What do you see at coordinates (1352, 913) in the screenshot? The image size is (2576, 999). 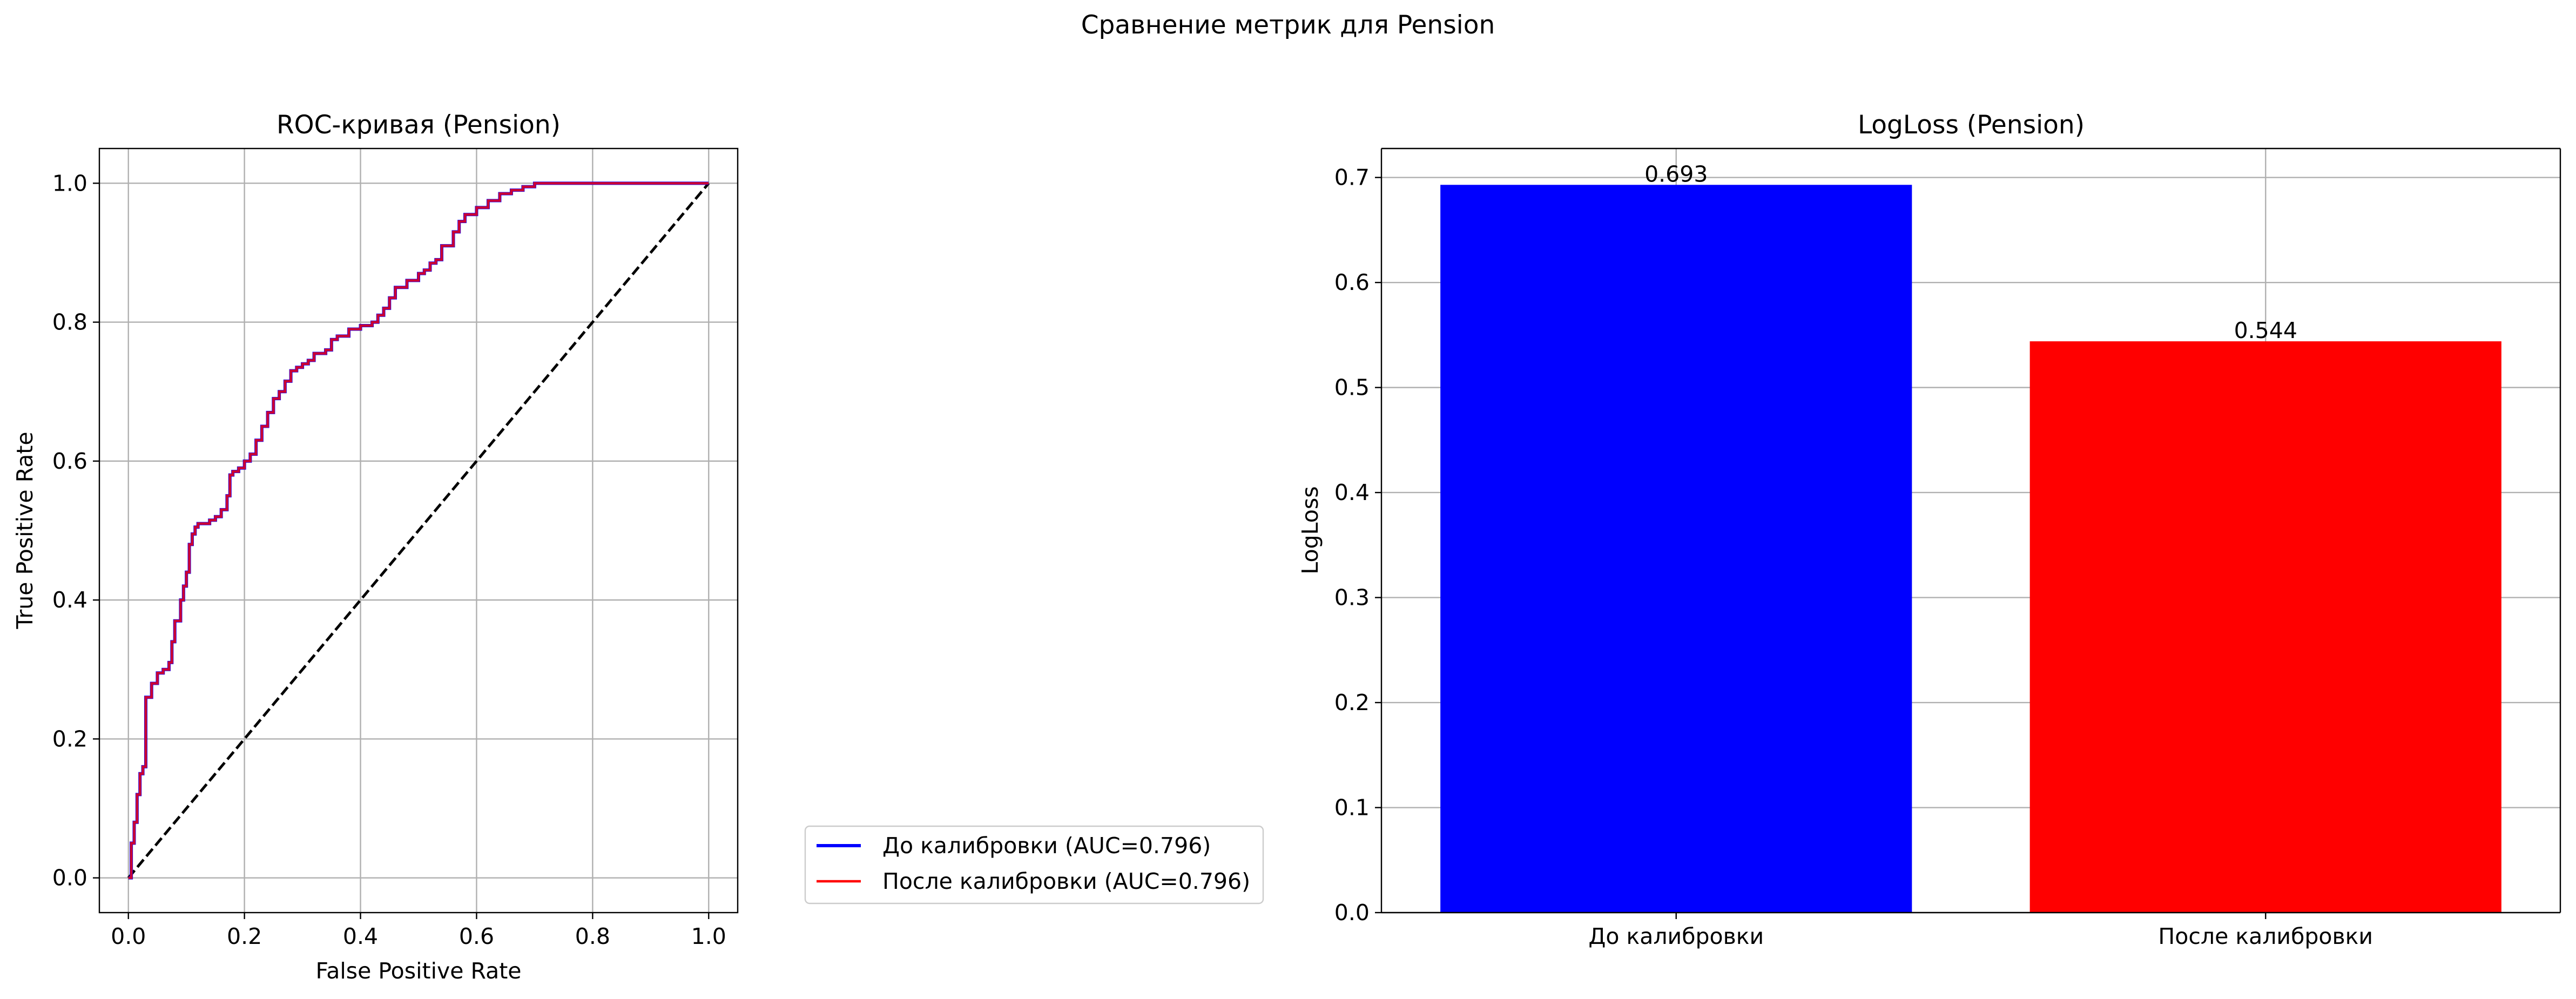 I see `logloss-y-tick-label: 0.0` at bounding box center [1352, 913].